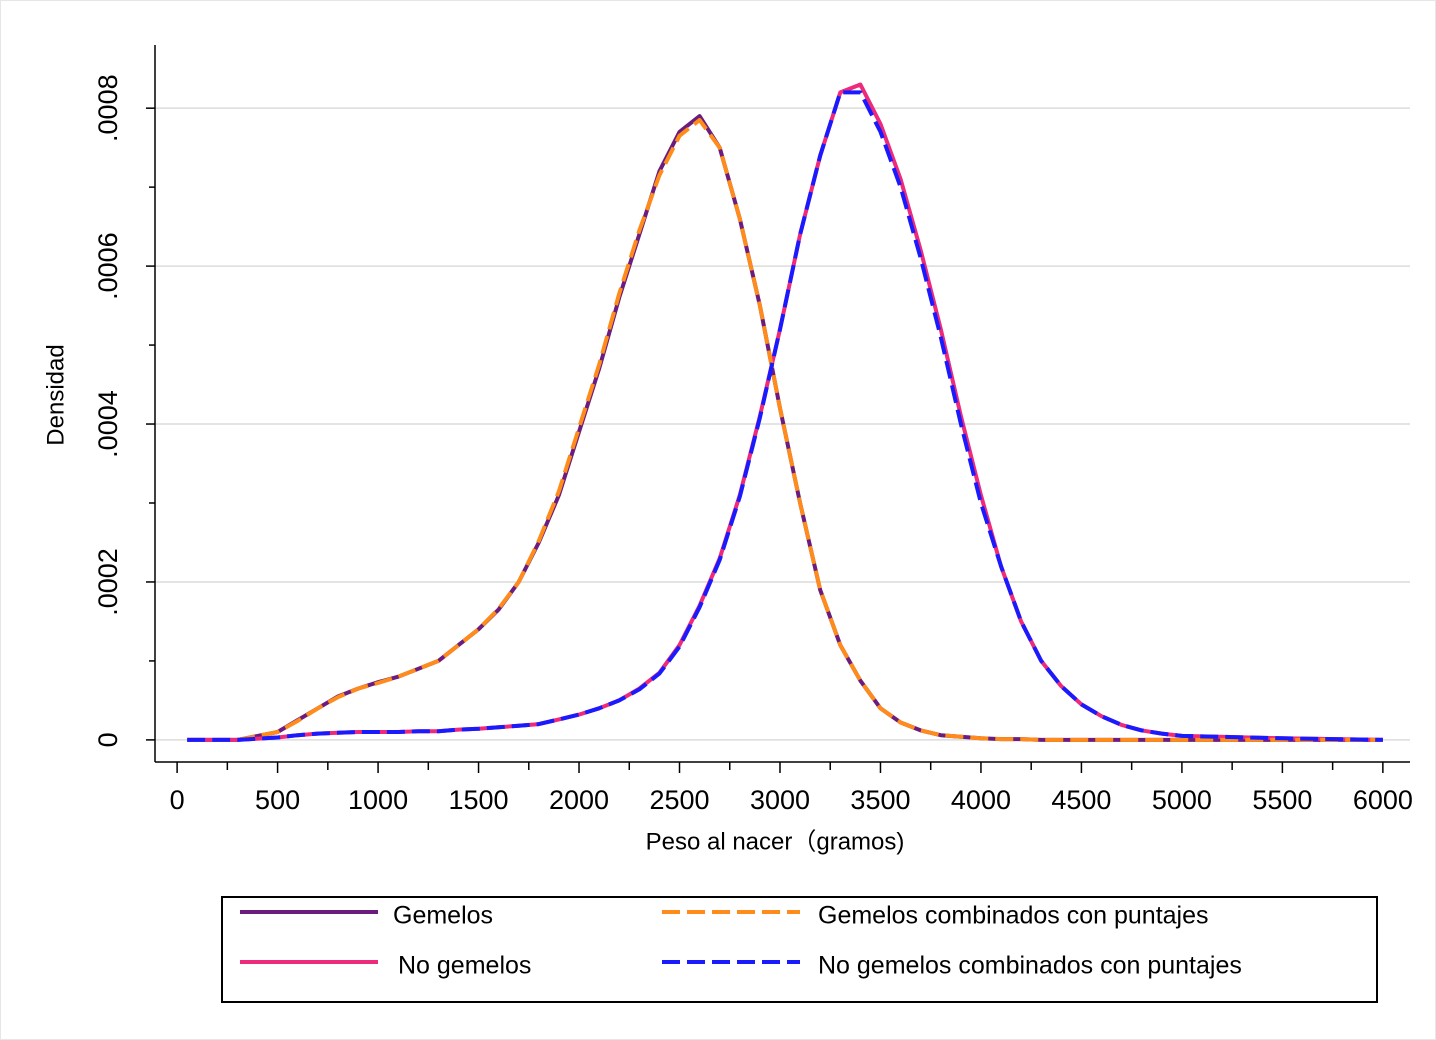 The width and height of the screenshot is (1436, 1040). Describe the element at coordinates (55, 394) in the screenshot. I see `y-axis-title: Densidad` at that location.